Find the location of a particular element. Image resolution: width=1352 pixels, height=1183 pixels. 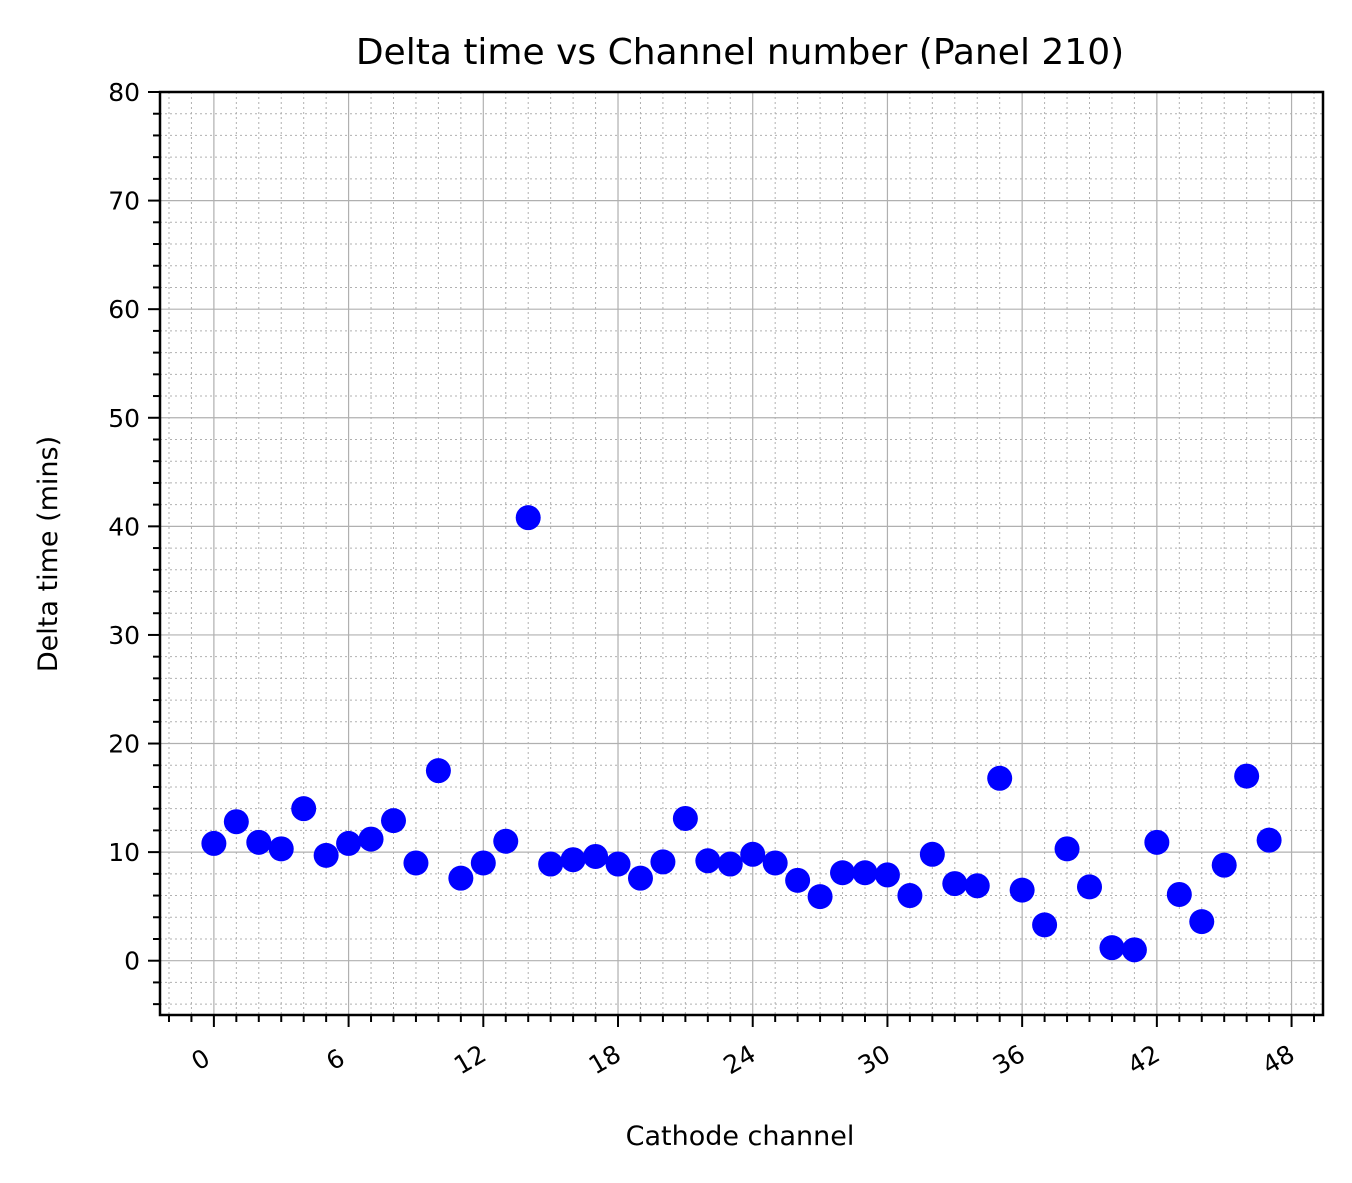

x-tick-label: 30 is located at coordinates (874, 1059).